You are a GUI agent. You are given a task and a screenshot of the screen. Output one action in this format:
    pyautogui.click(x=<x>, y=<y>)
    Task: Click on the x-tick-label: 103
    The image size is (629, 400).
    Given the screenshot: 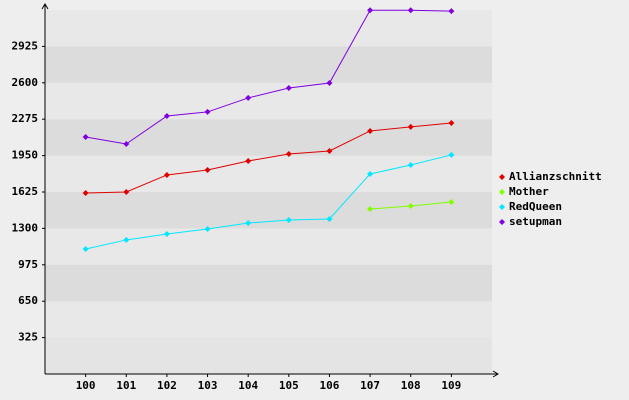 What is the action you would take?
    pyautogui.click(x=208, y=385)
    